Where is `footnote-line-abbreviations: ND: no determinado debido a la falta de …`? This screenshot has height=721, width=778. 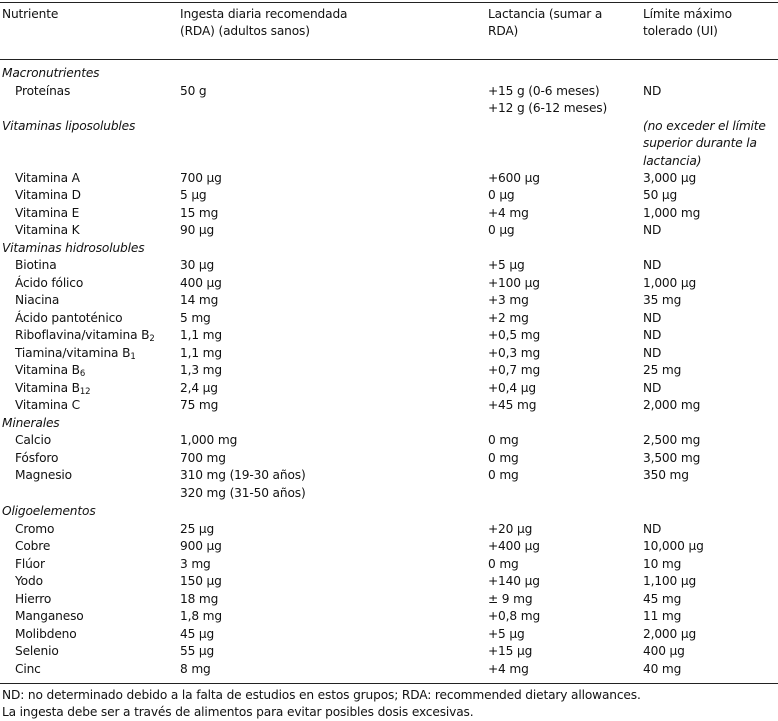 footnote-line-abbreviations: ND: no determinado debido a la falta de … is located at coordinates (321, 695).